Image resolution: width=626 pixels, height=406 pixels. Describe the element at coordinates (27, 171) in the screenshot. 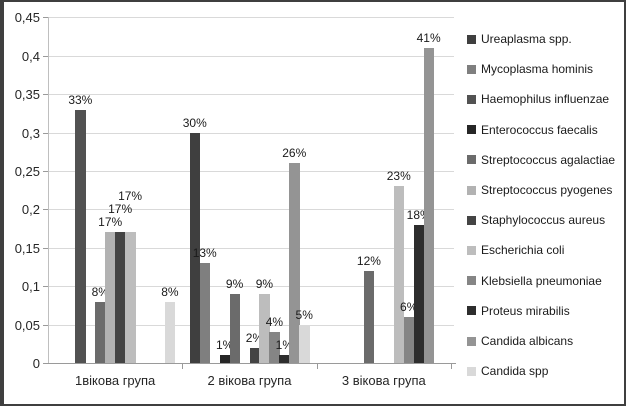

I see `y-tick-label: 0,25` at that location.